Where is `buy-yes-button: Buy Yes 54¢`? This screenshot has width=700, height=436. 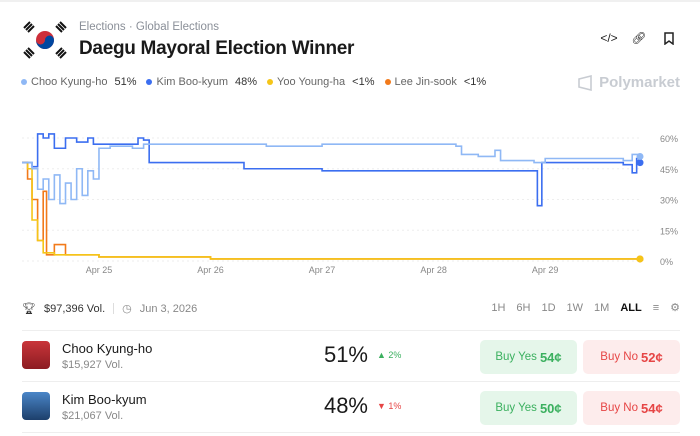 buy-yes-button: Buy Yes 54¢ is located at coordinates (528, 357).